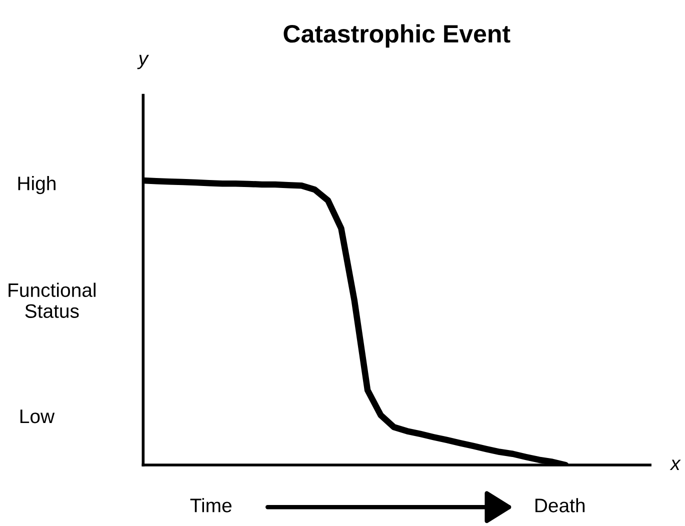  What do you see at coordinates (211, 505) in the screenshot?
I see `text: Time` at bounding box center [211, 505].